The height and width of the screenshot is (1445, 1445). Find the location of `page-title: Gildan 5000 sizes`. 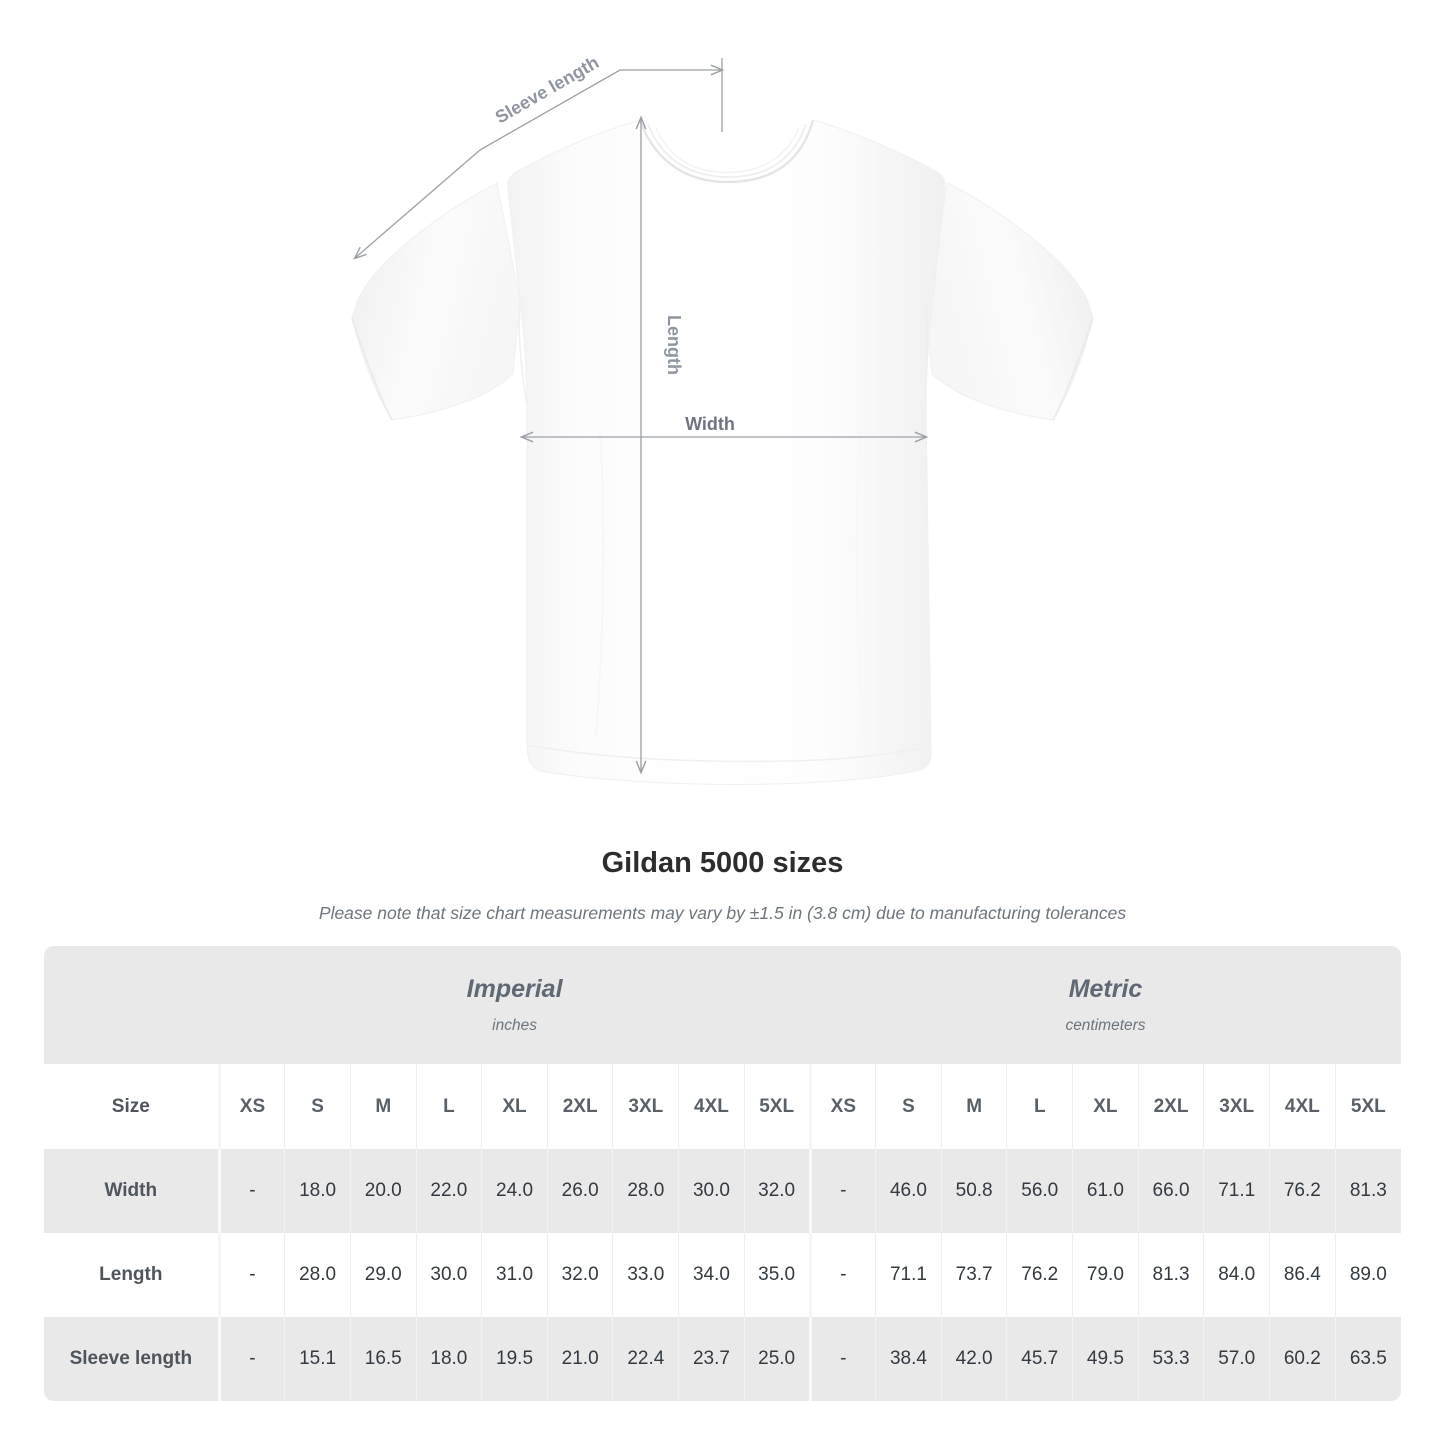

page-title: Gildan 5000 sizes is located at coordinates (722, 863).